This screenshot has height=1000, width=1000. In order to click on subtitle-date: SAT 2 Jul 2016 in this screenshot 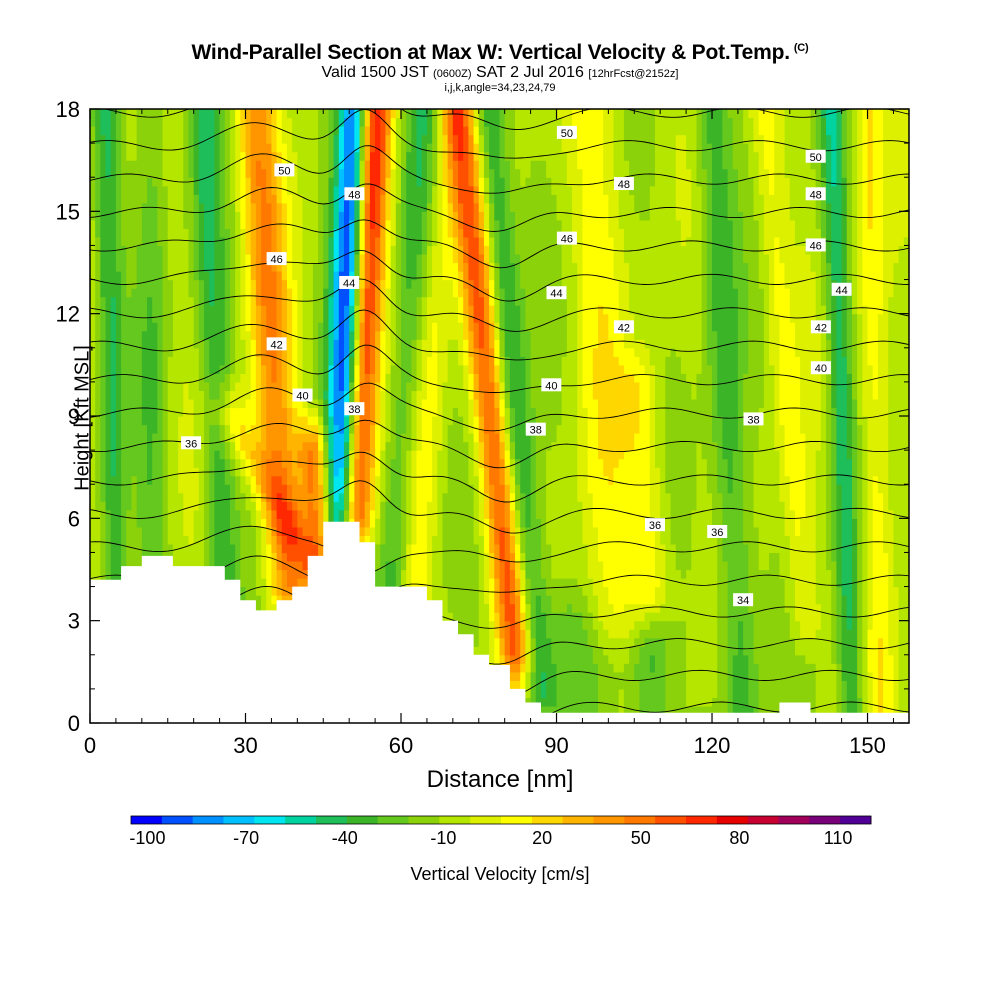, I will do `click(530, 72)`.